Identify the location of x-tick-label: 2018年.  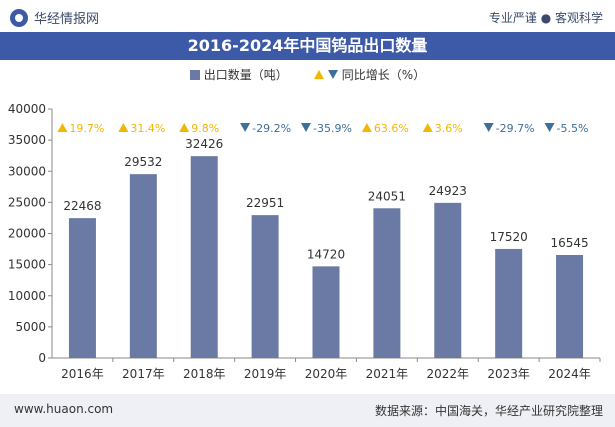
(204, 374).